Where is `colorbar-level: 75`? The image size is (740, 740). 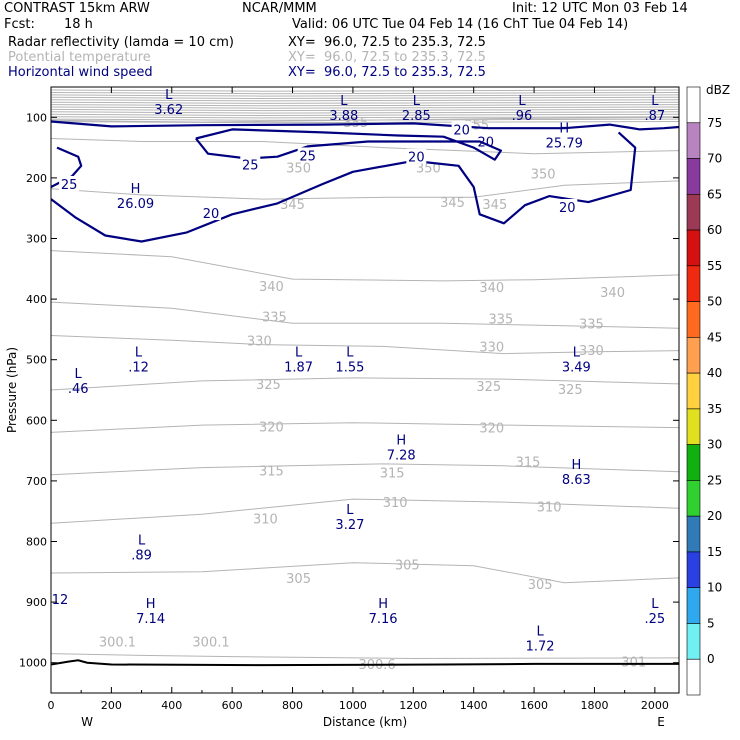 colorbar-level: 75 is located at coordinates (714, 123).